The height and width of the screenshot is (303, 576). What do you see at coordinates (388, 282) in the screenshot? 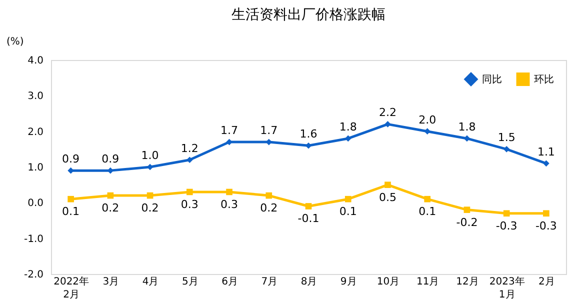
I see `x-tick-label: 10月` at bounding box center [388, 282].